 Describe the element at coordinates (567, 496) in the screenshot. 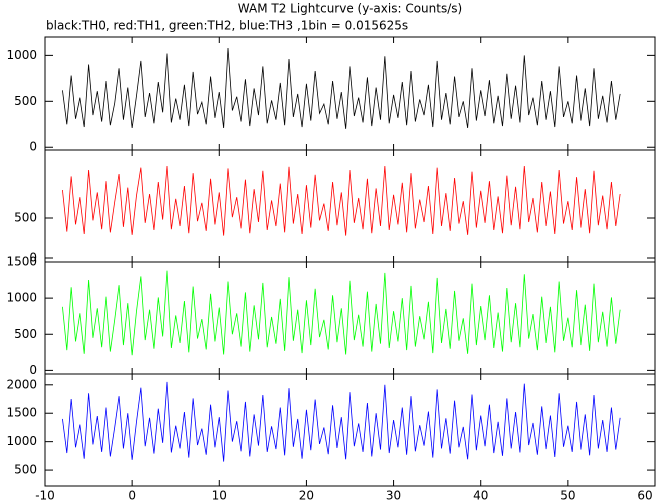

I see `x-tick-label: 50` at that location.